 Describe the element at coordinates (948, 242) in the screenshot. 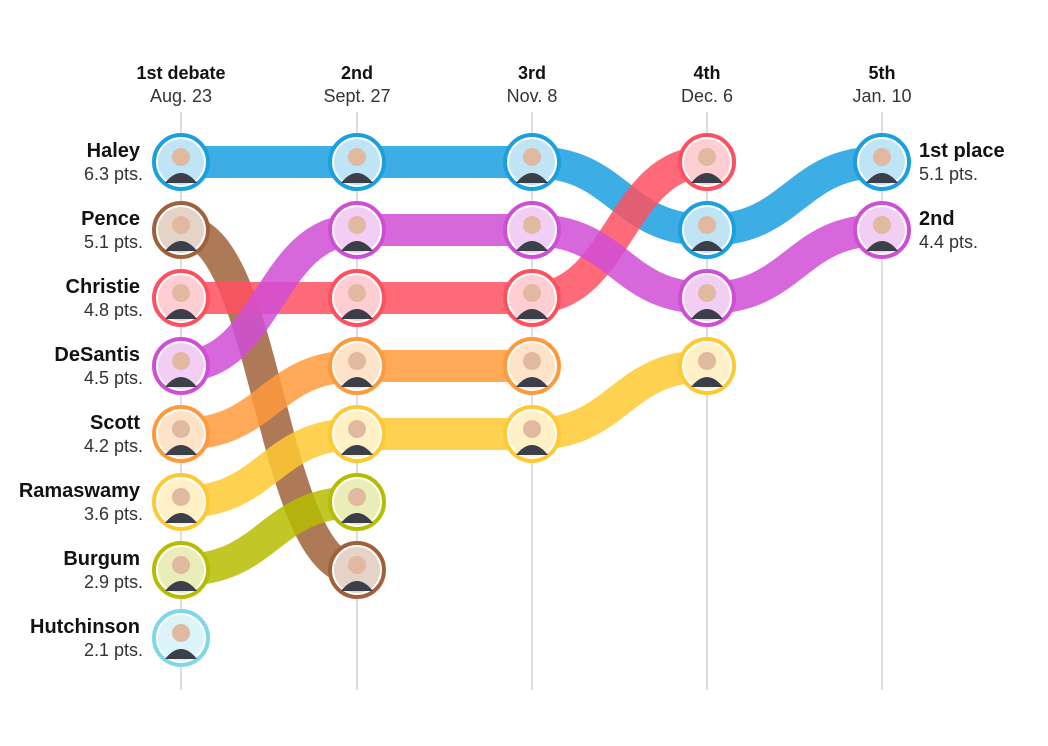

I see `right-label-pts-2: 4.4 pts.` at that location.